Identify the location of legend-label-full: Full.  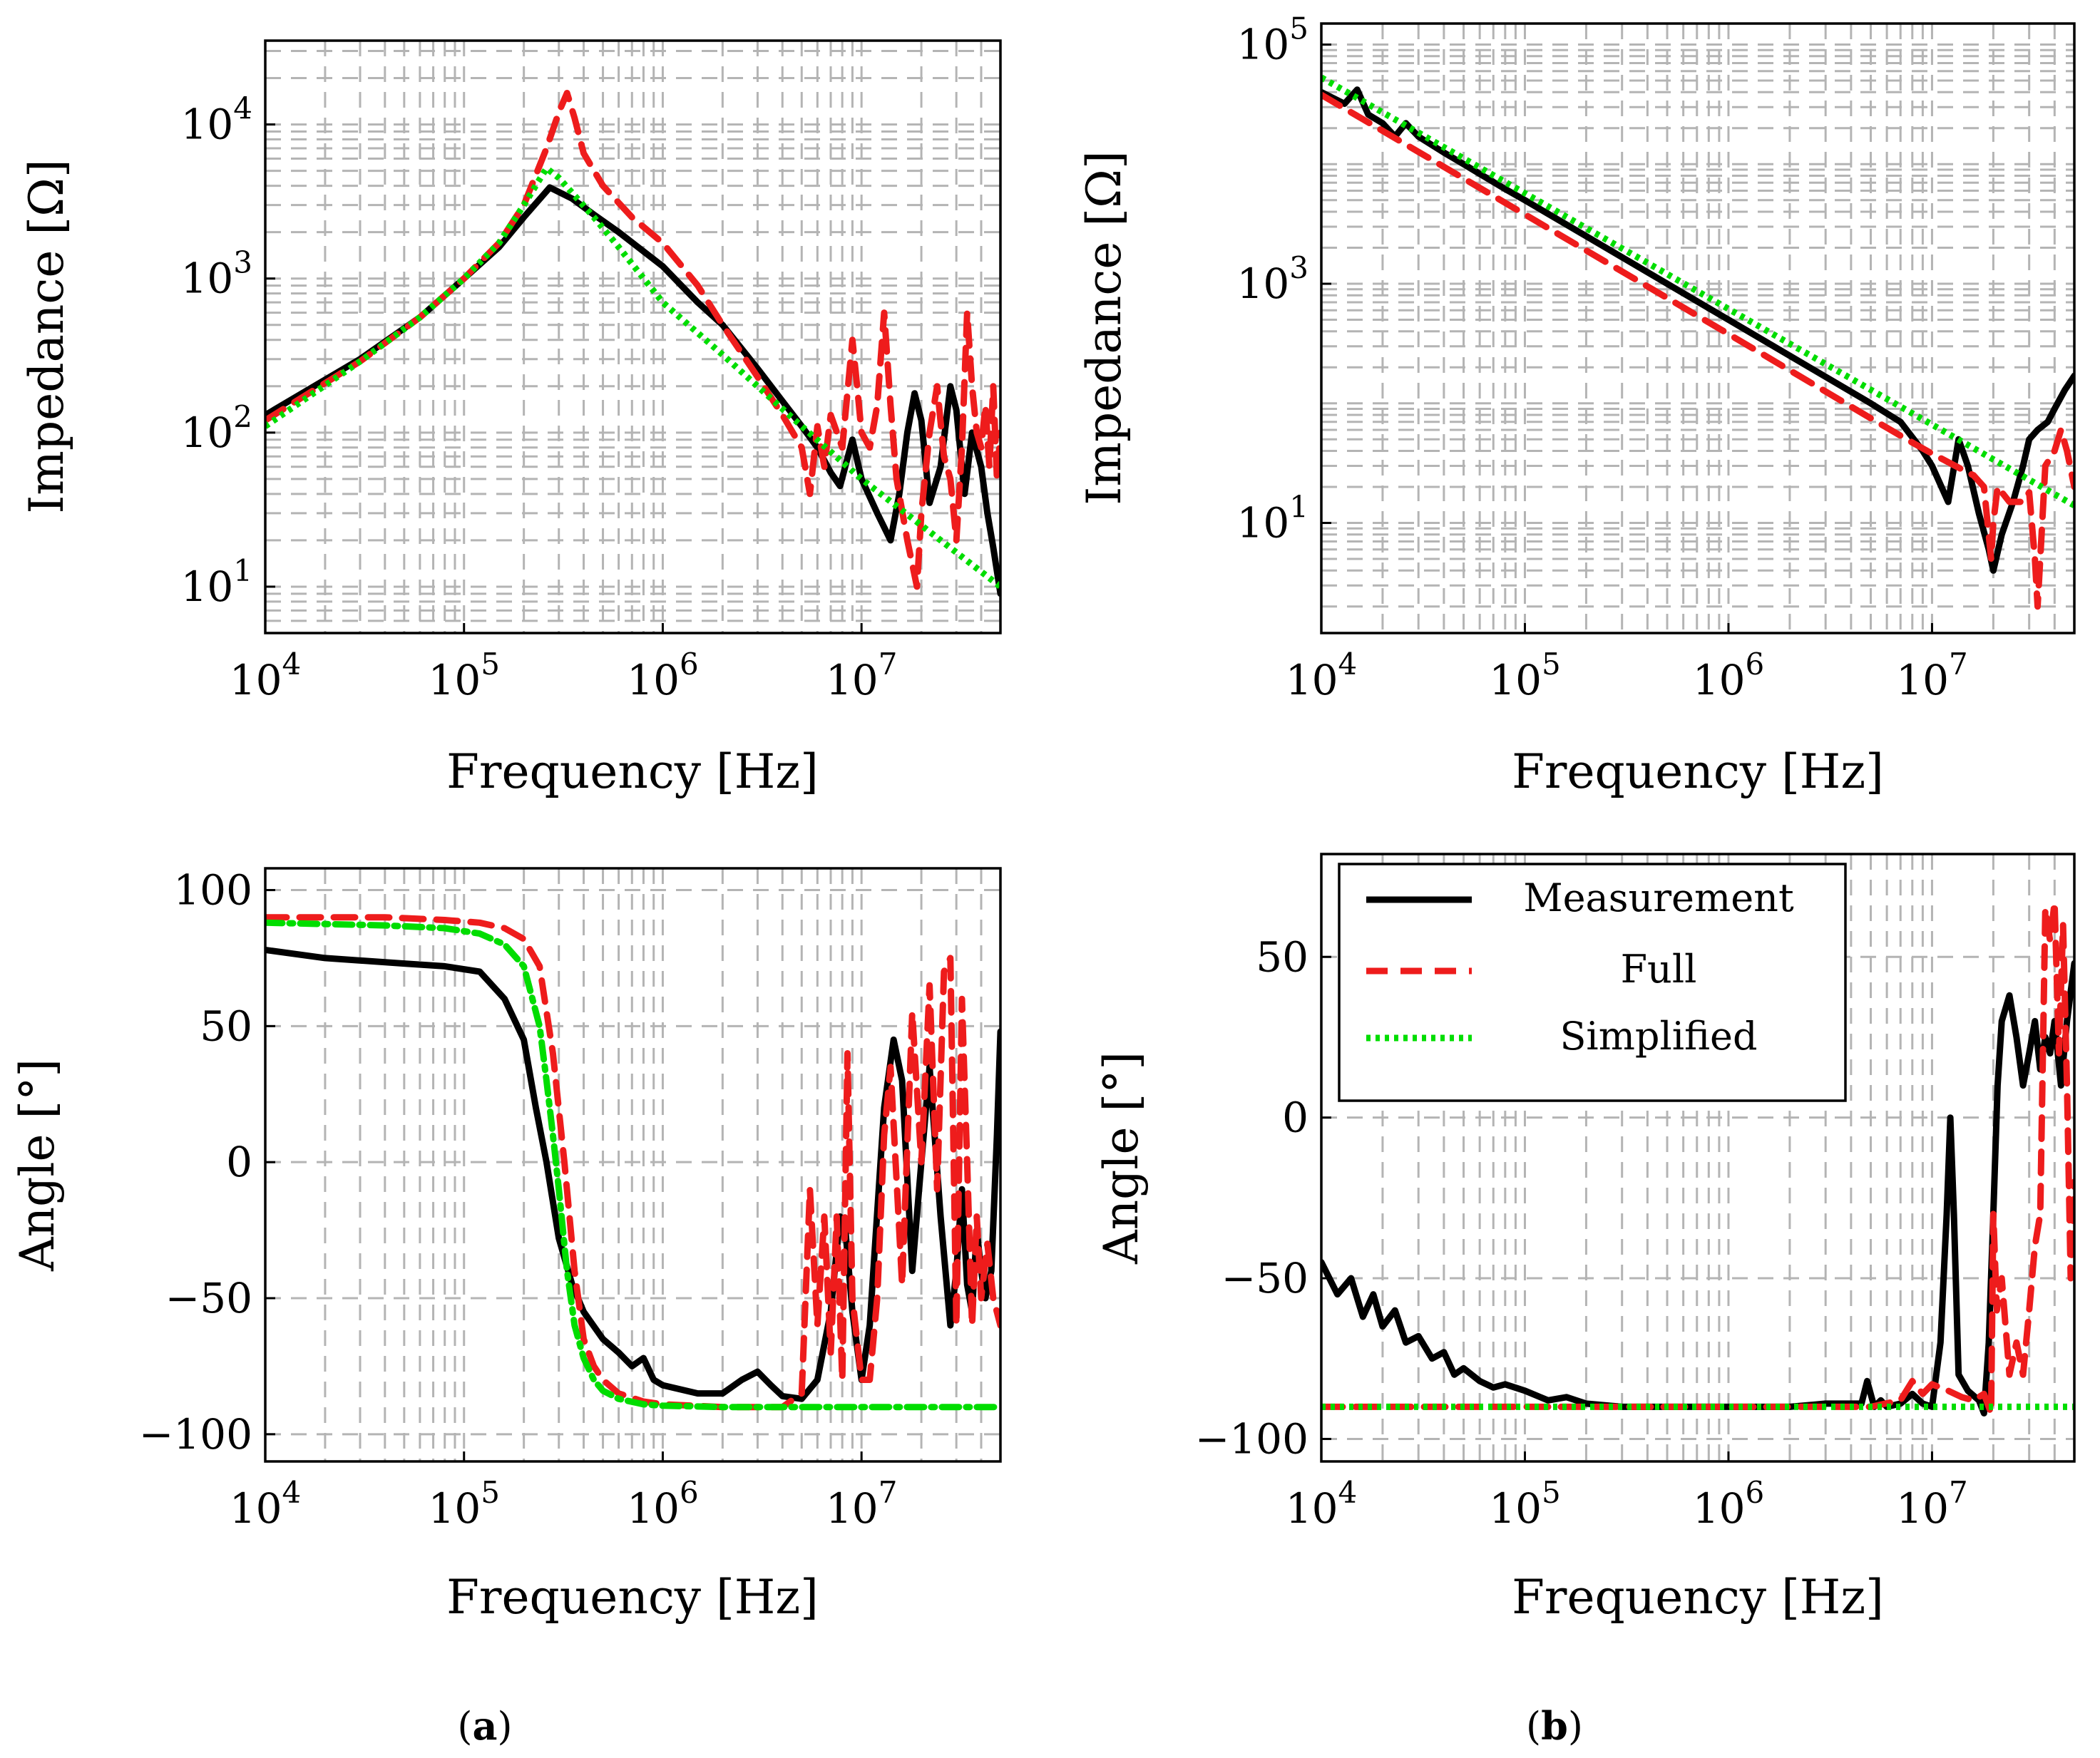
(1659, 969).